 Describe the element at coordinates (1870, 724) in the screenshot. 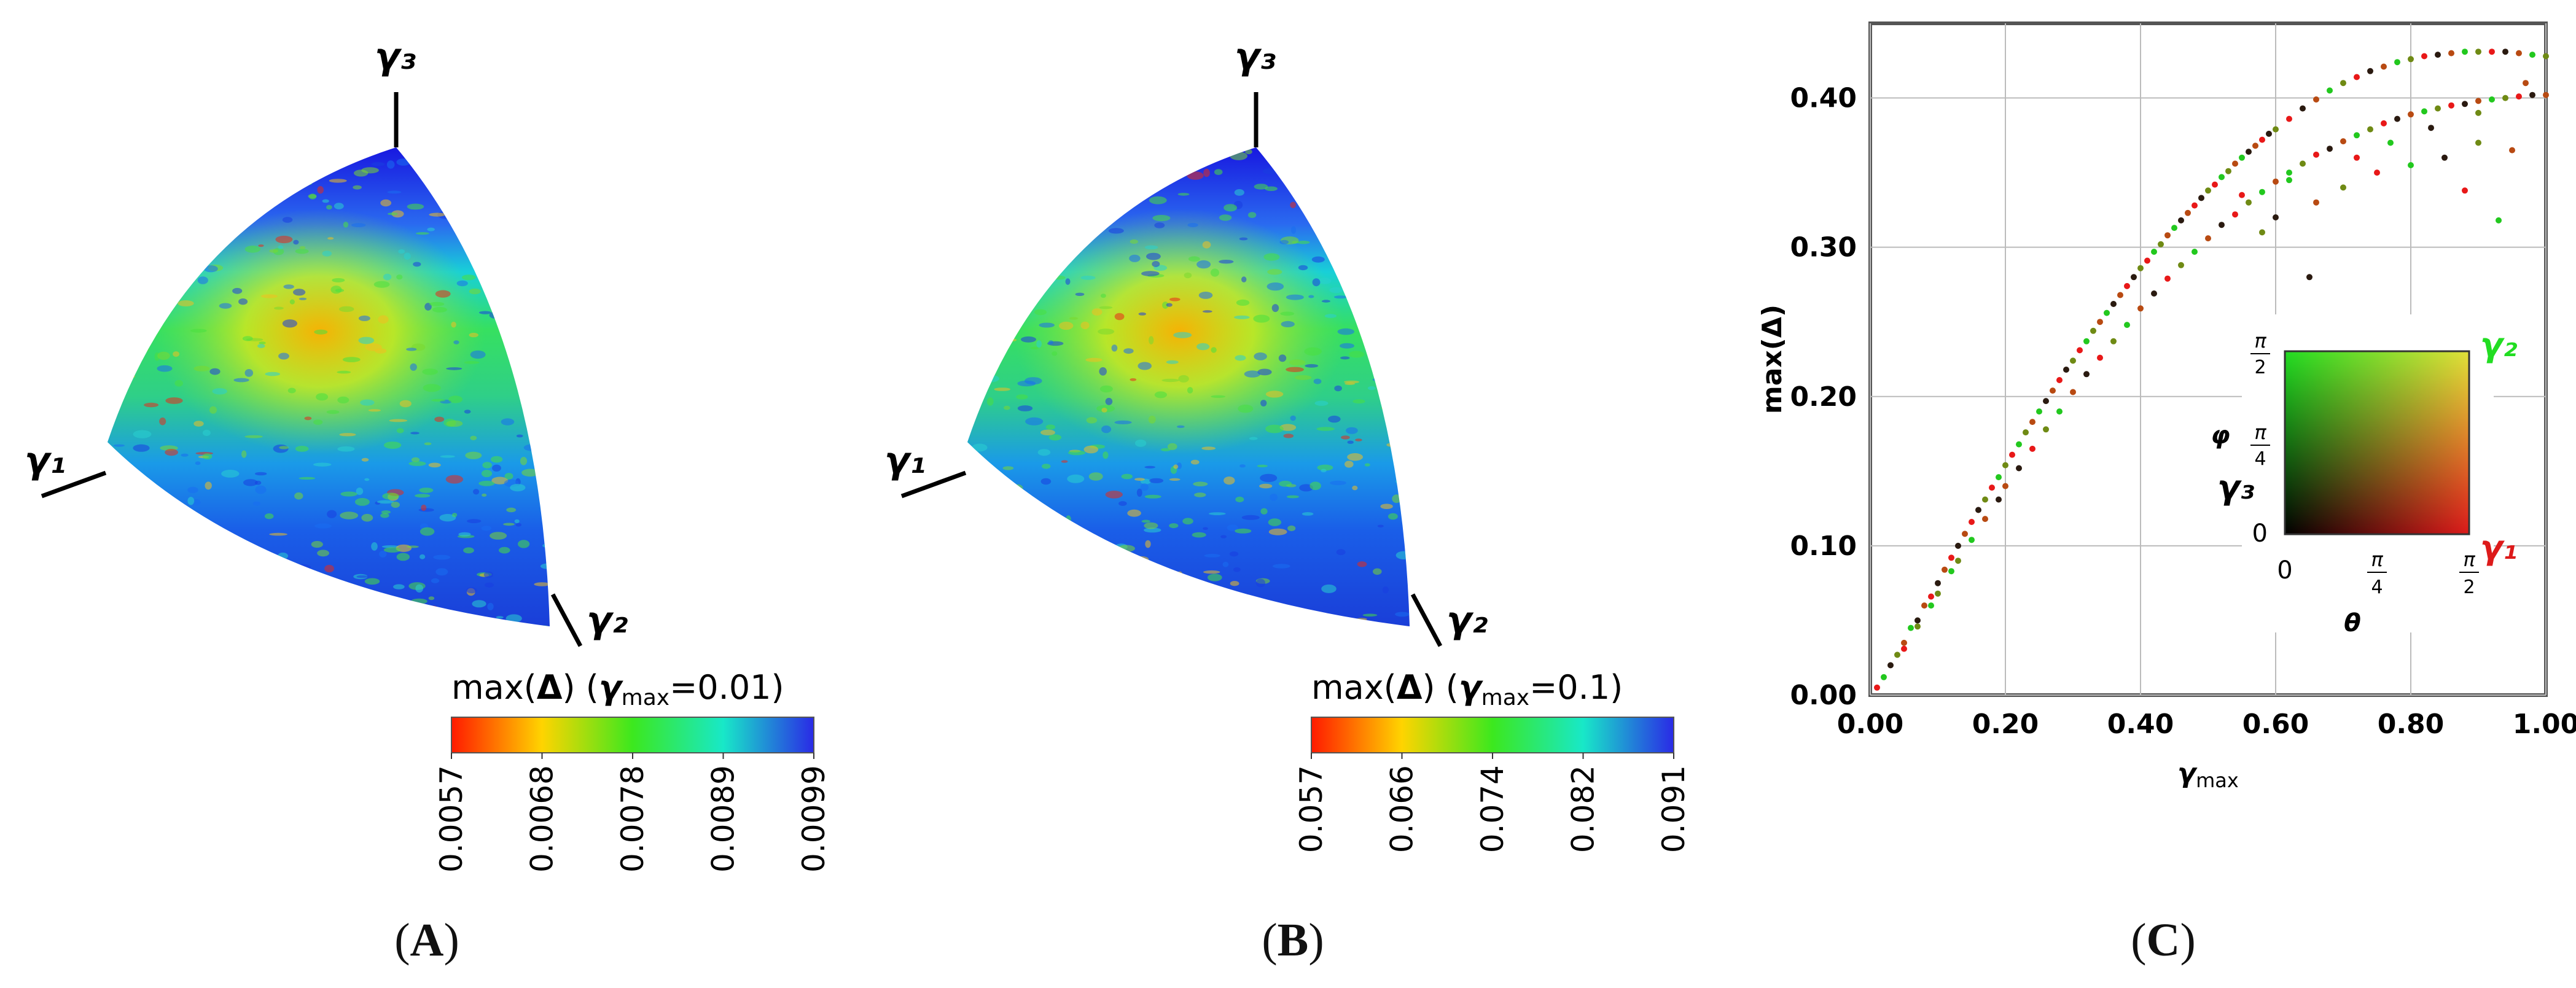

I see `x-tick-label: 0.00` at that location.